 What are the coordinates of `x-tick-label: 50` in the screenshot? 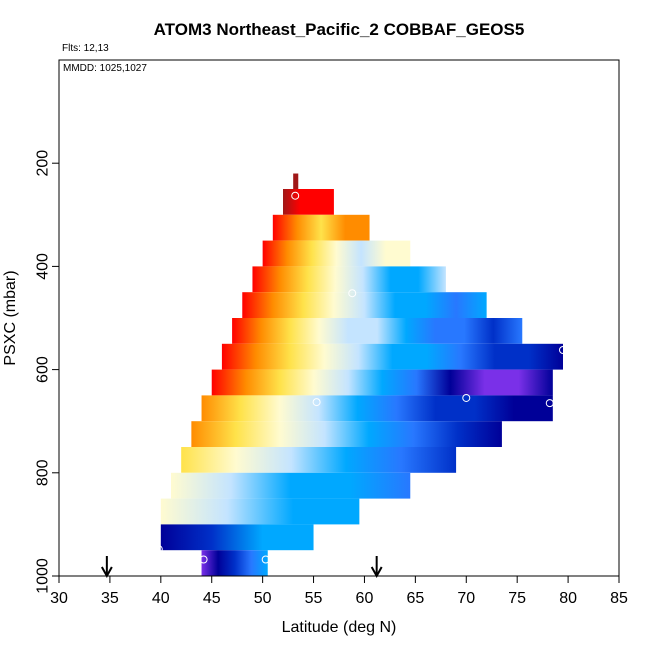 It's located at (263, 598).